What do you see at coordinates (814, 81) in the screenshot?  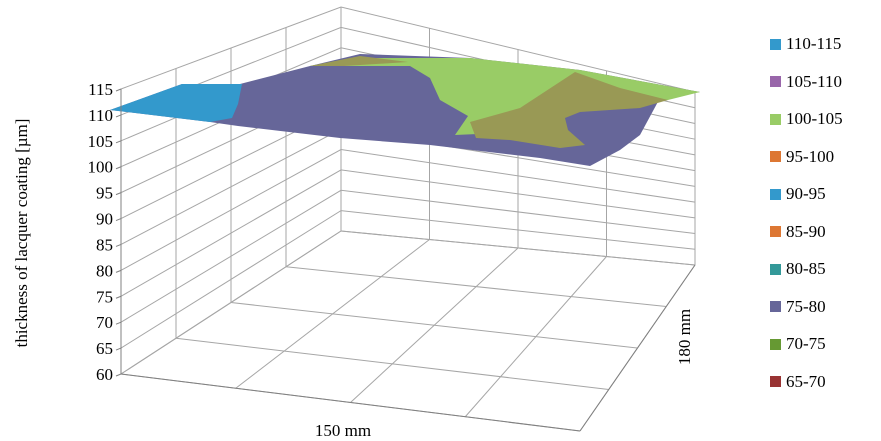 I see `legend-label: 105-110` at bounding box center [814, 81].